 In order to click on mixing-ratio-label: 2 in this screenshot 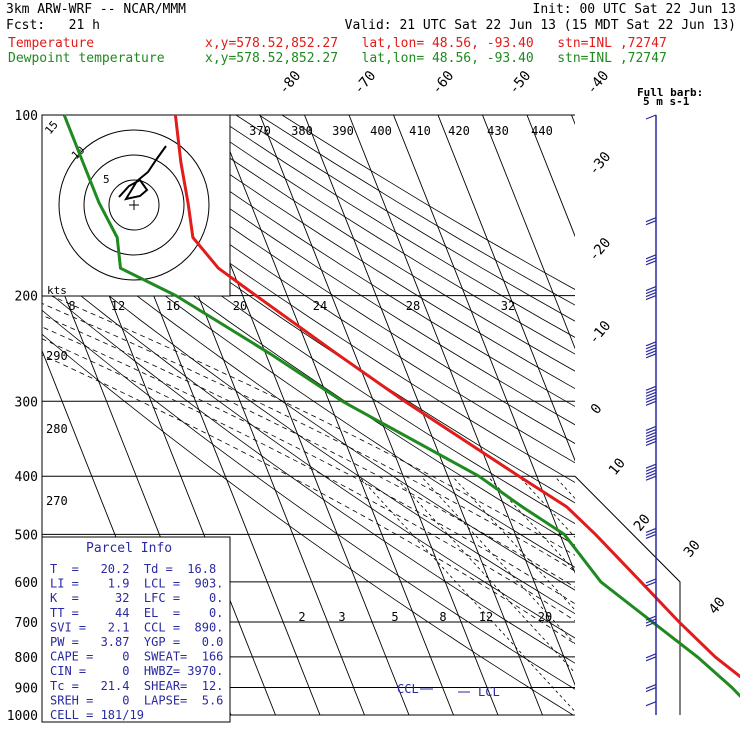, I will do `click(301, 617)`.